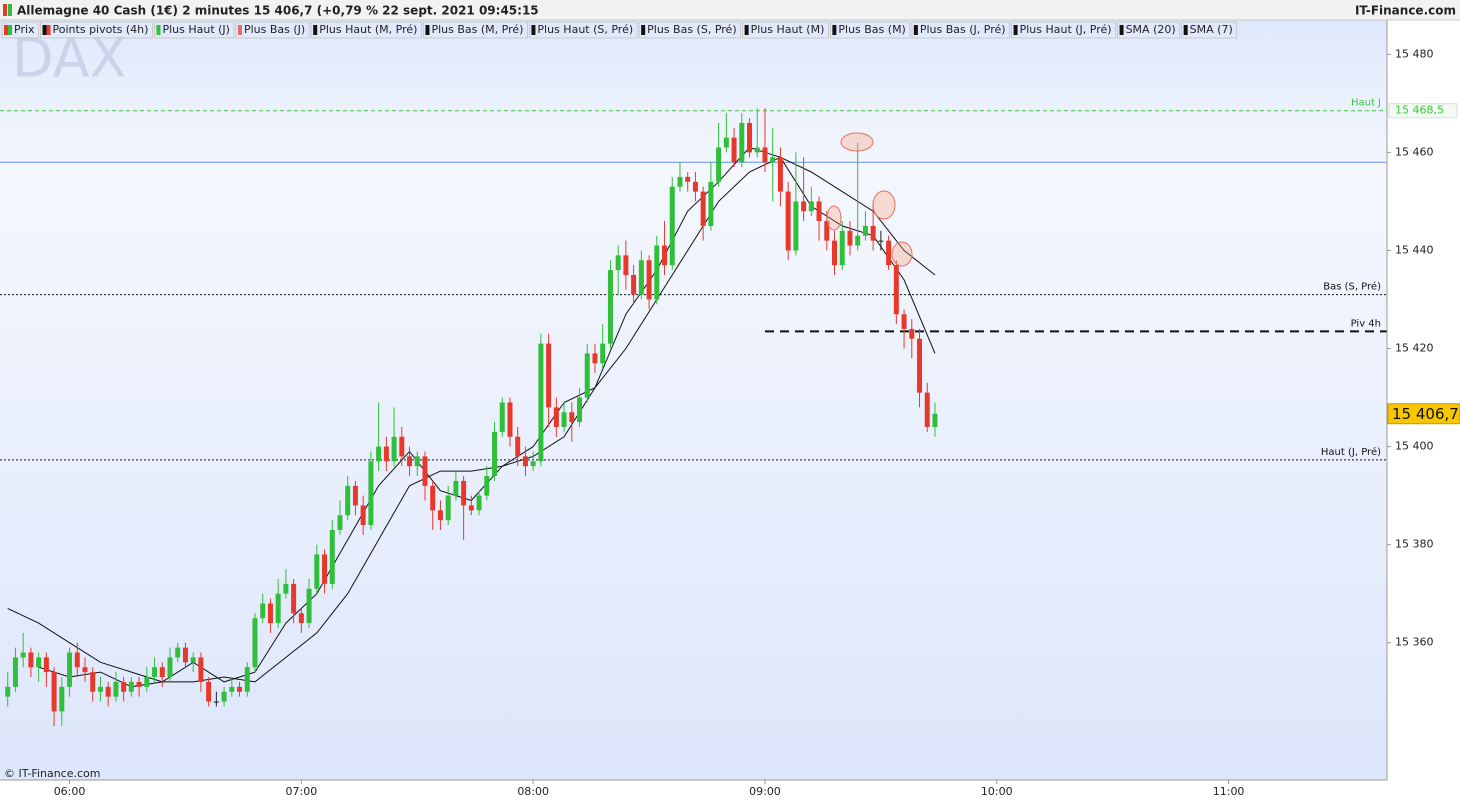  I want to click on y-tick-label: 15 440, so click(1414, 249).